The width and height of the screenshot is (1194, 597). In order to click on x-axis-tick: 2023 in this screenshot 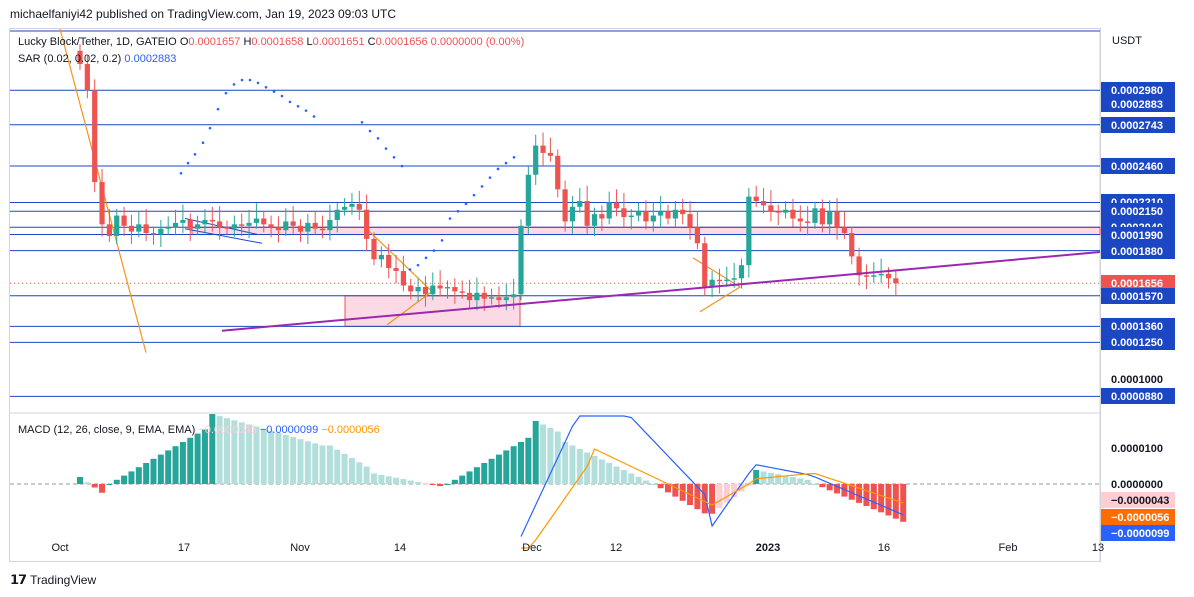, I will do `click(768, 548)`.